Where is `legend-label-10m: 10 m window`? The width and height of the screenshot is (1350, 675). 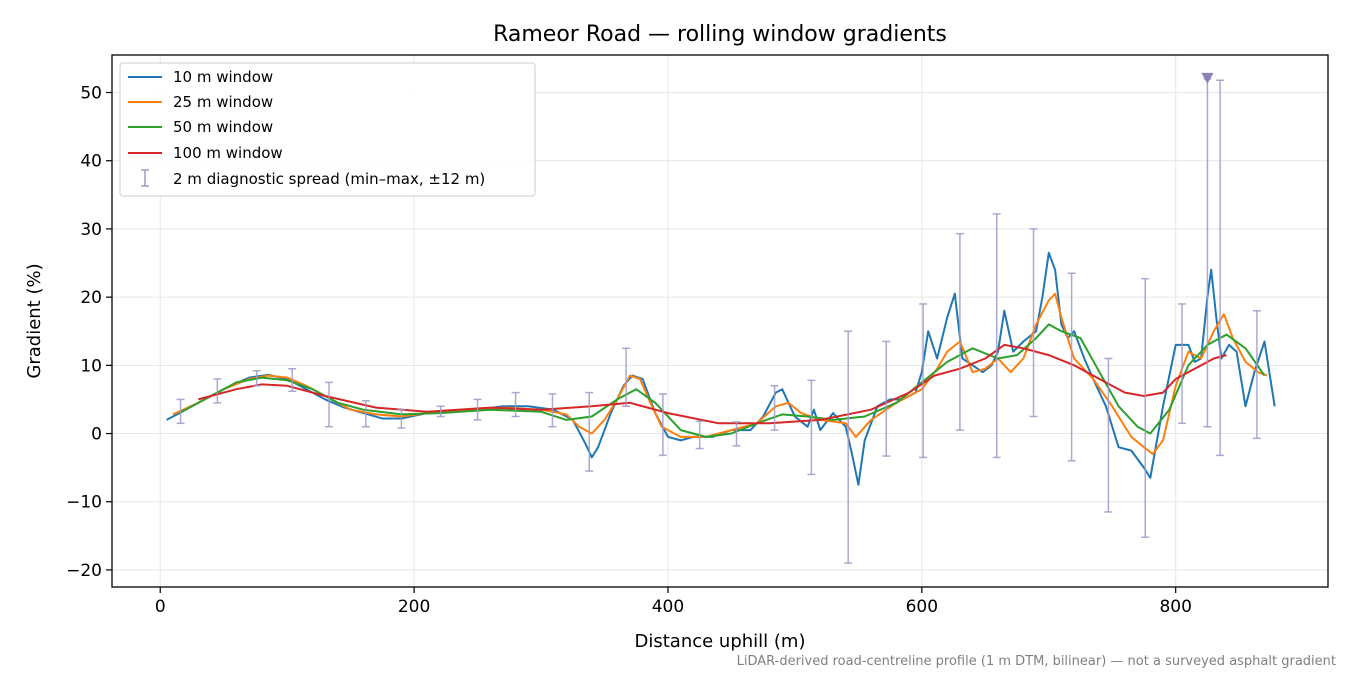
legend-label-10m: 10 m window is located at coordinates (223, 77).